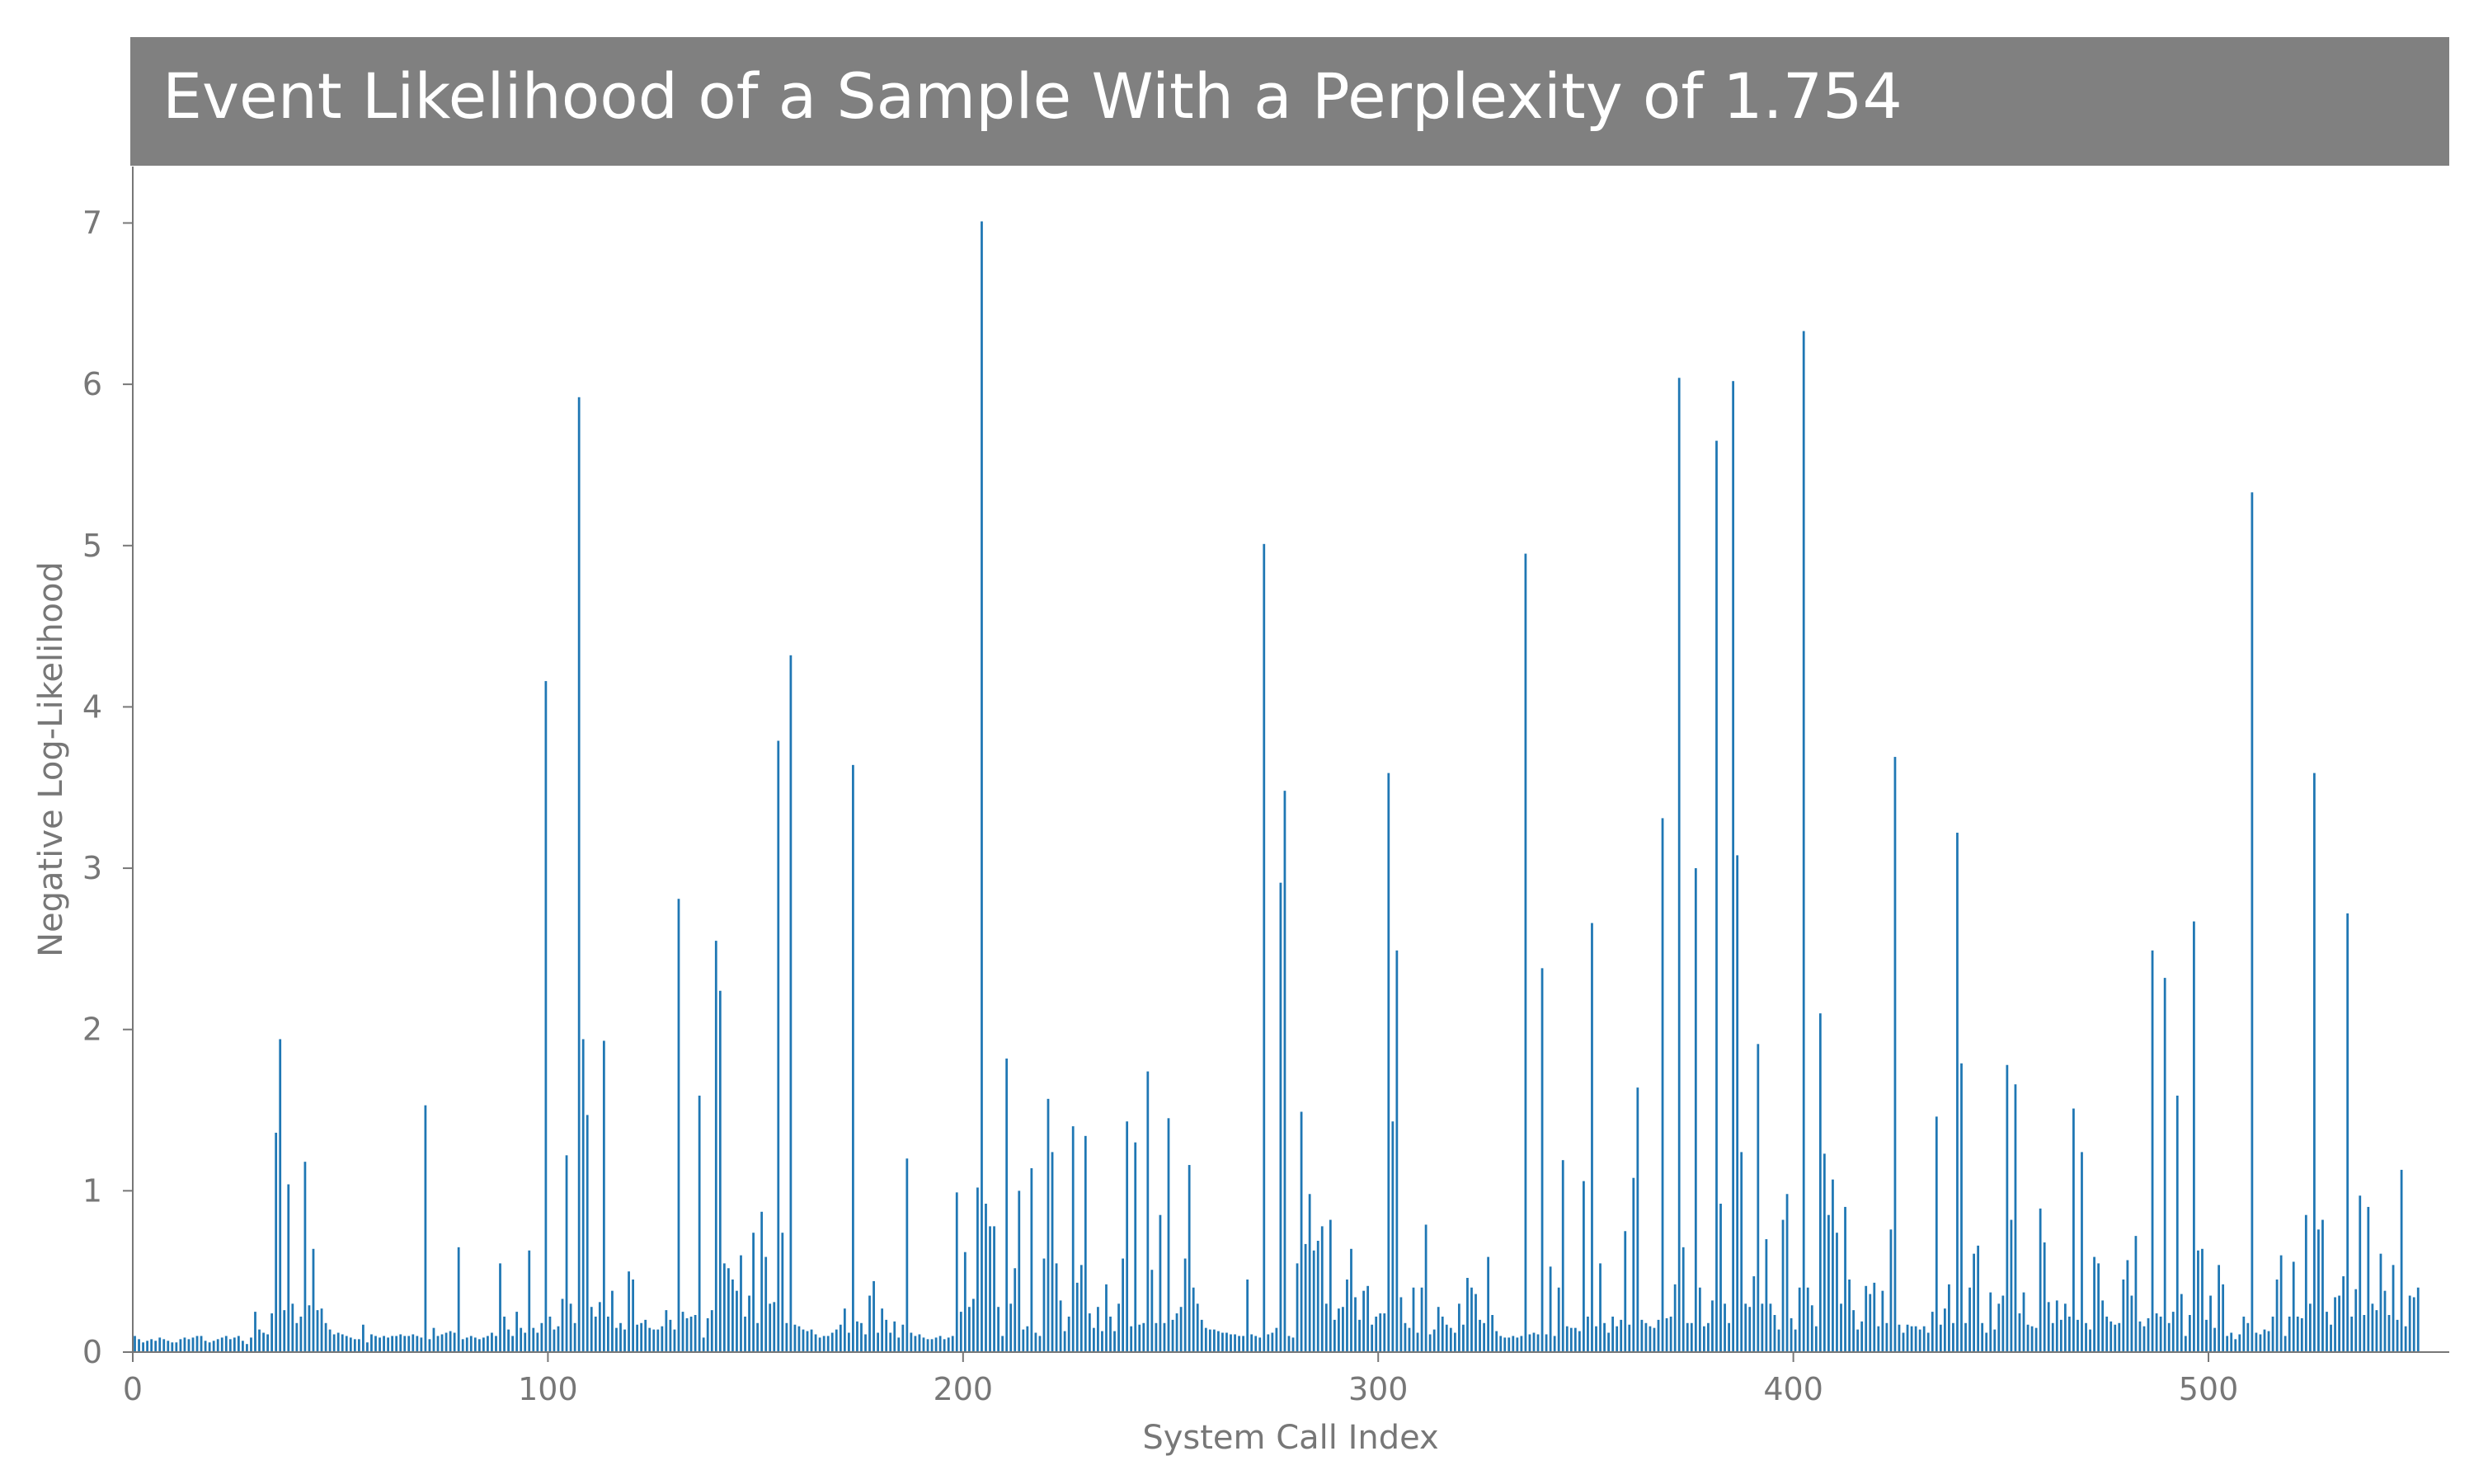  What do you see at coordinates (1290, 1438) in the screenshot?
I see `x-axis-title: System Call Index` at bounding box center [1290, 1438].